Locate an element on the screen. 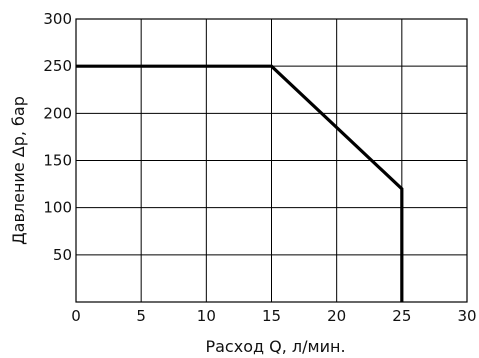 The width and height of the screenshot is (479, 358). y-axis-ticks: 50 100 150 200 250 300 is located at coordinates (57, 137).